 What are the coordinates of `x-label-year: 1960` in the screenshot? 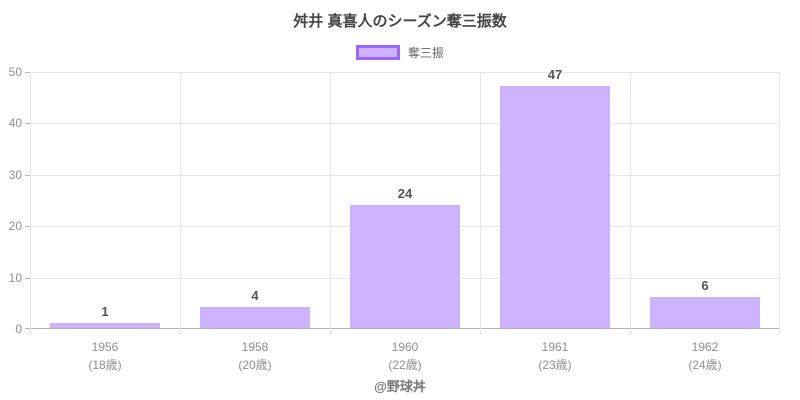 It's located at (405, 347).